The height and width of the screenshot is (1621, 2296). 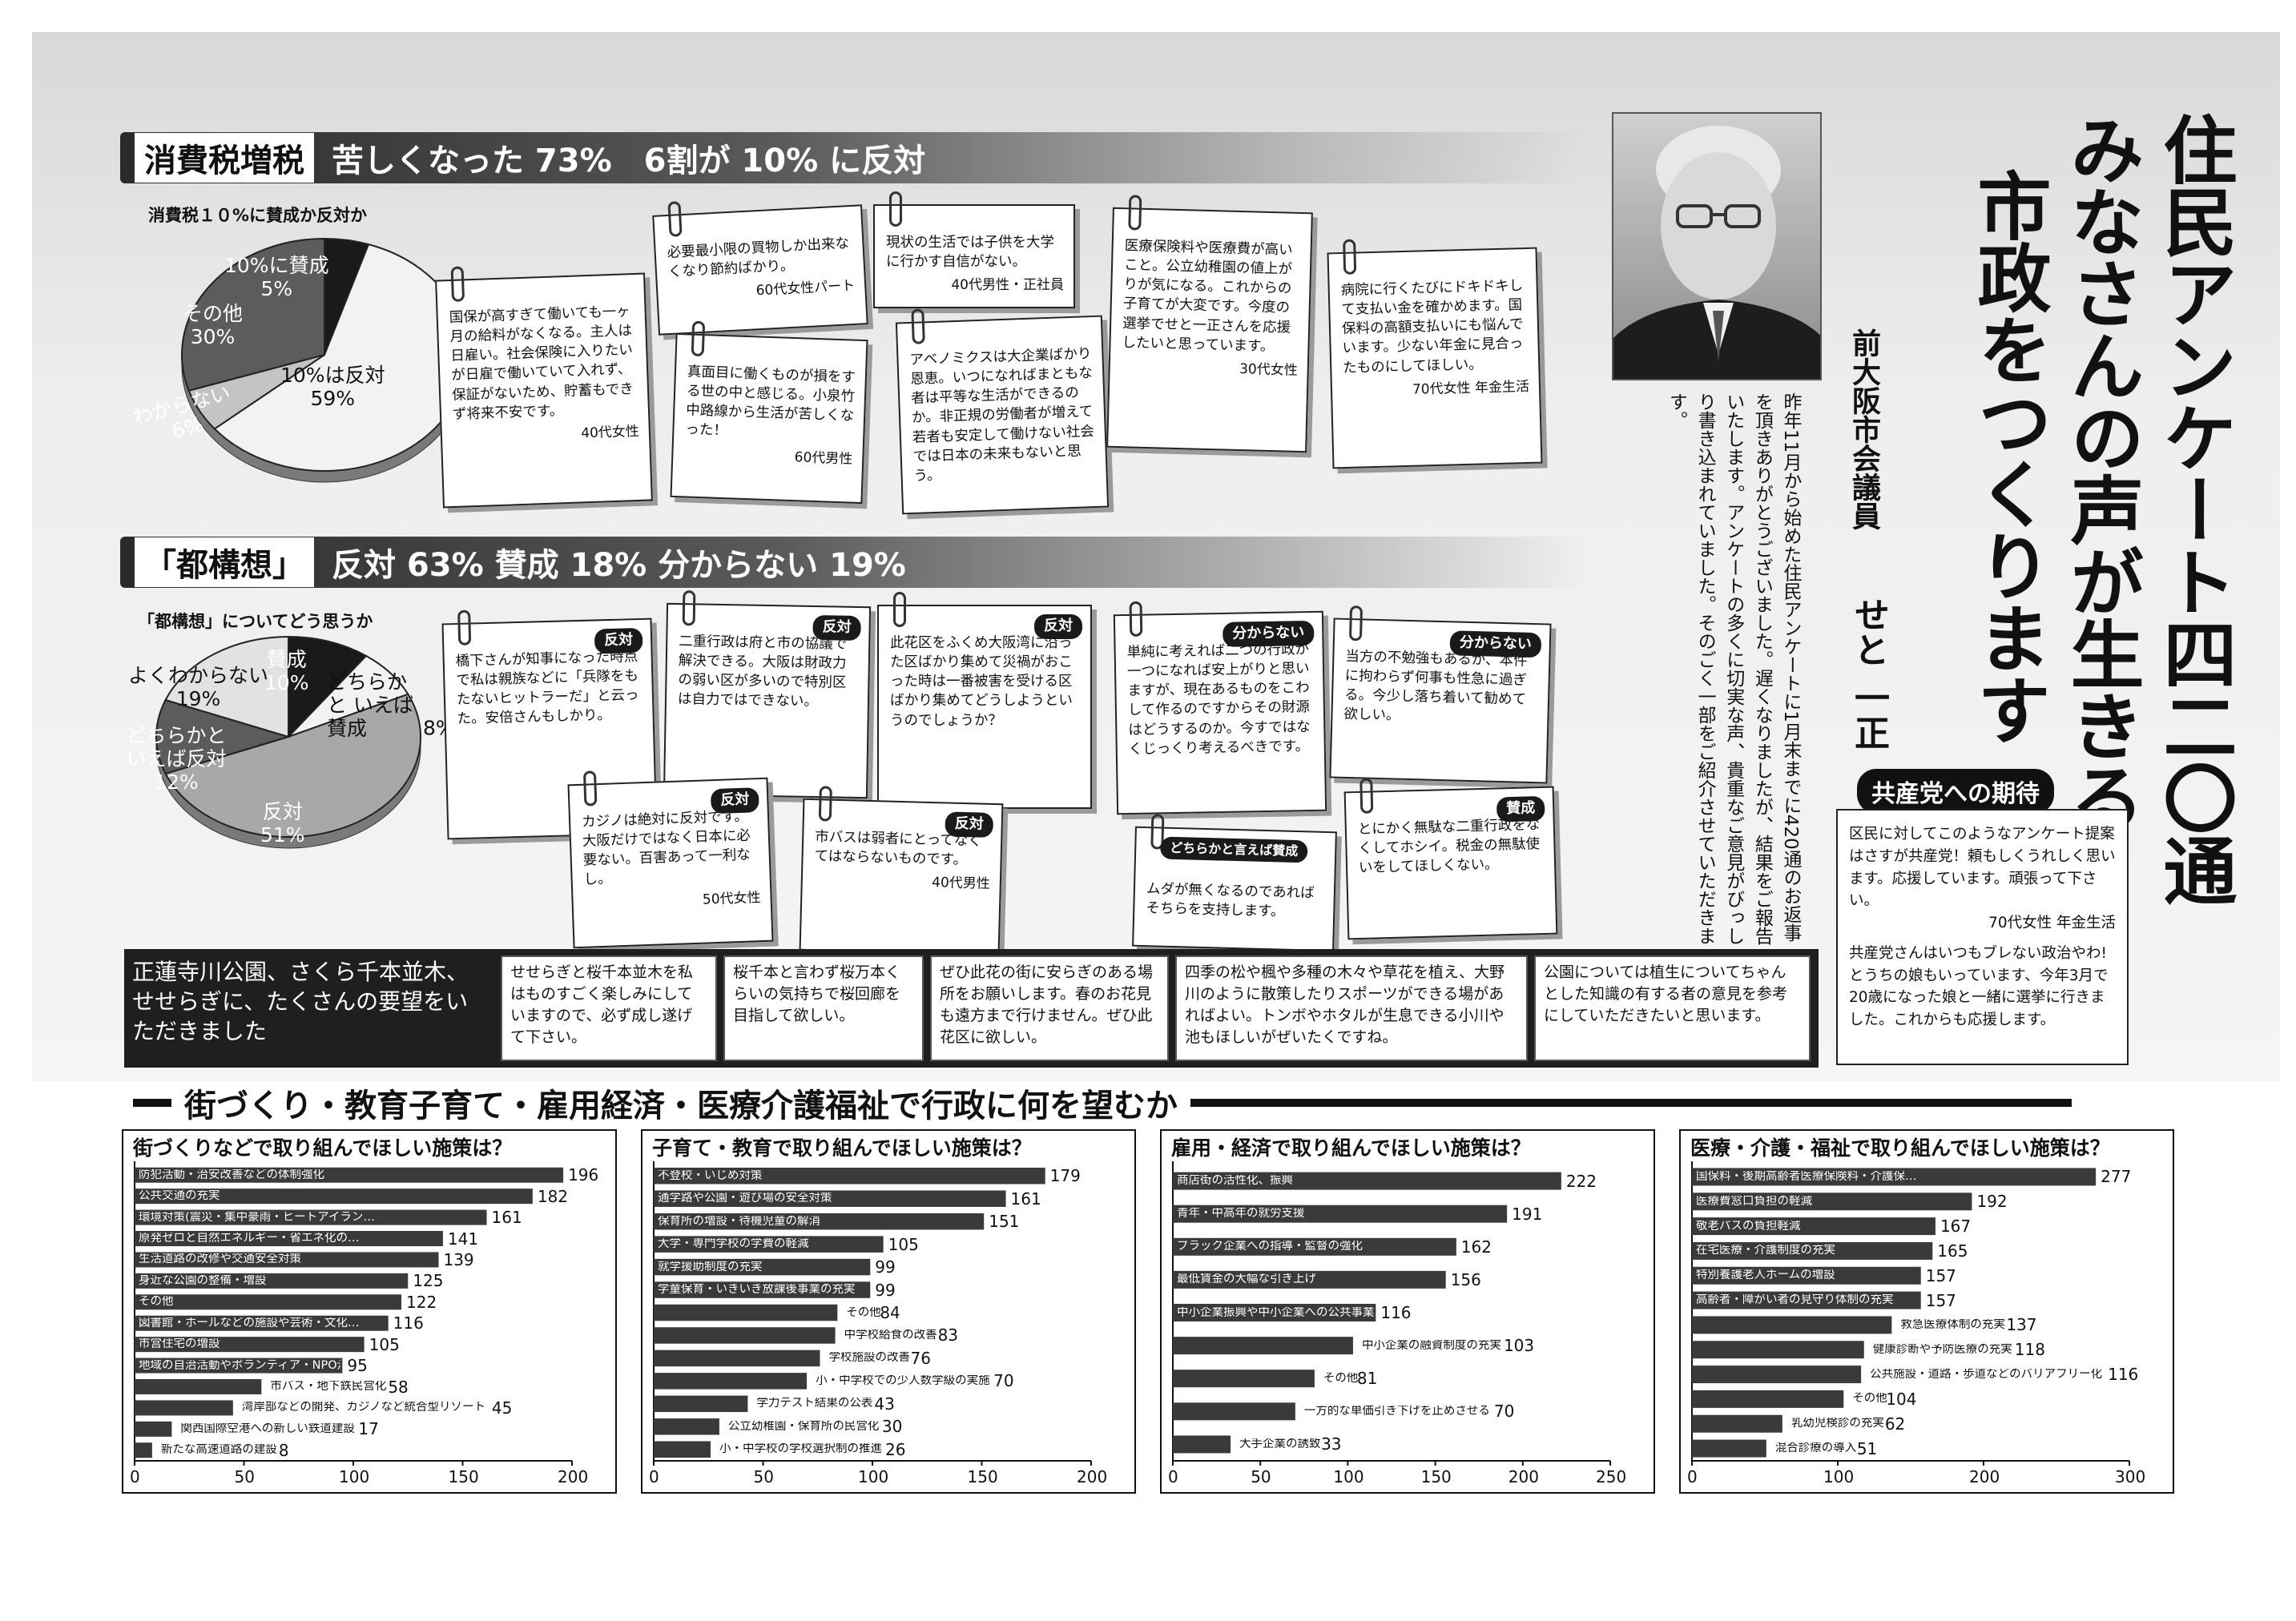 What do you see at coordinates (903, 1380) in the screenshot?
I see `bar-label: 小・中学校での少人数学級の実施` at bounding box center [903, 1380].